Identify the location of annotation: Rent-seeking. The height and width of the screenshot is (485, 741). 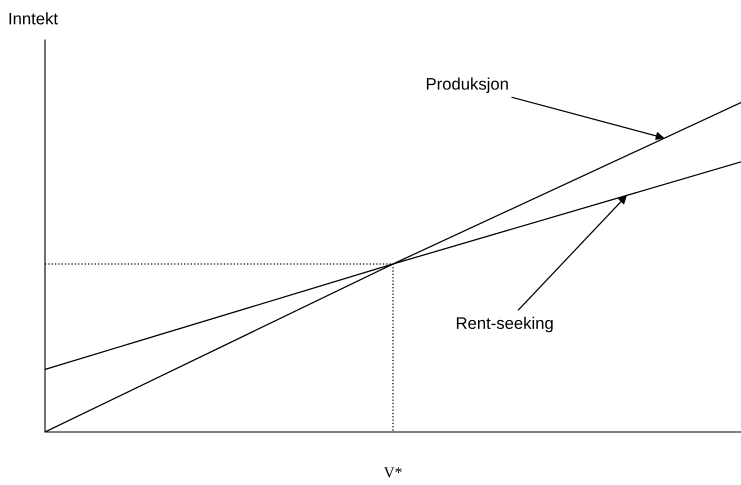
(504, 324).